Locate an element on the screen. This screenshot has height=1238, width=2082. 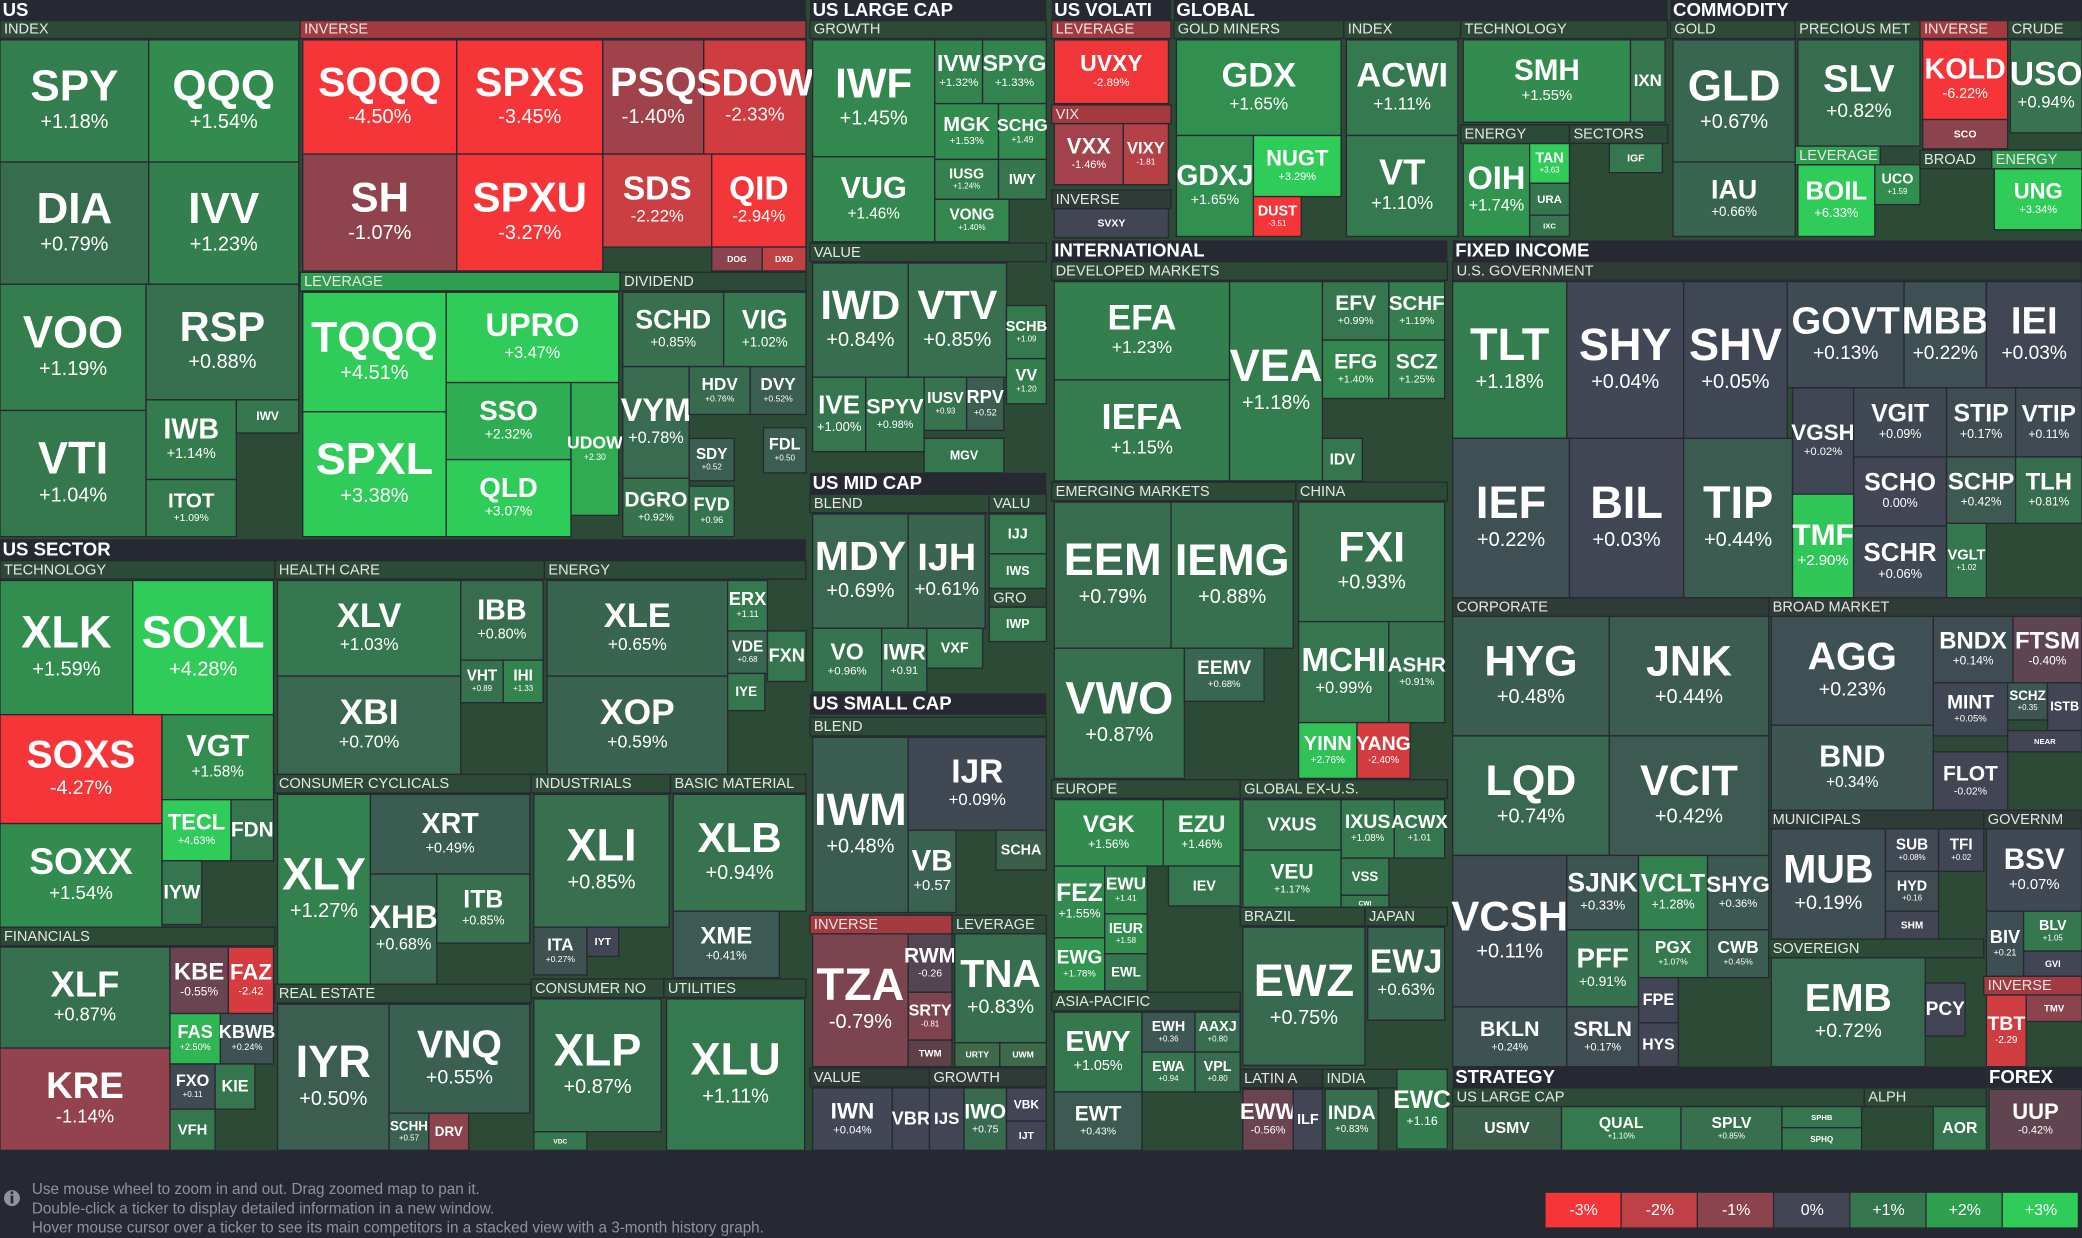
etf-tile: IXC is located at coordinates (1549, 226).